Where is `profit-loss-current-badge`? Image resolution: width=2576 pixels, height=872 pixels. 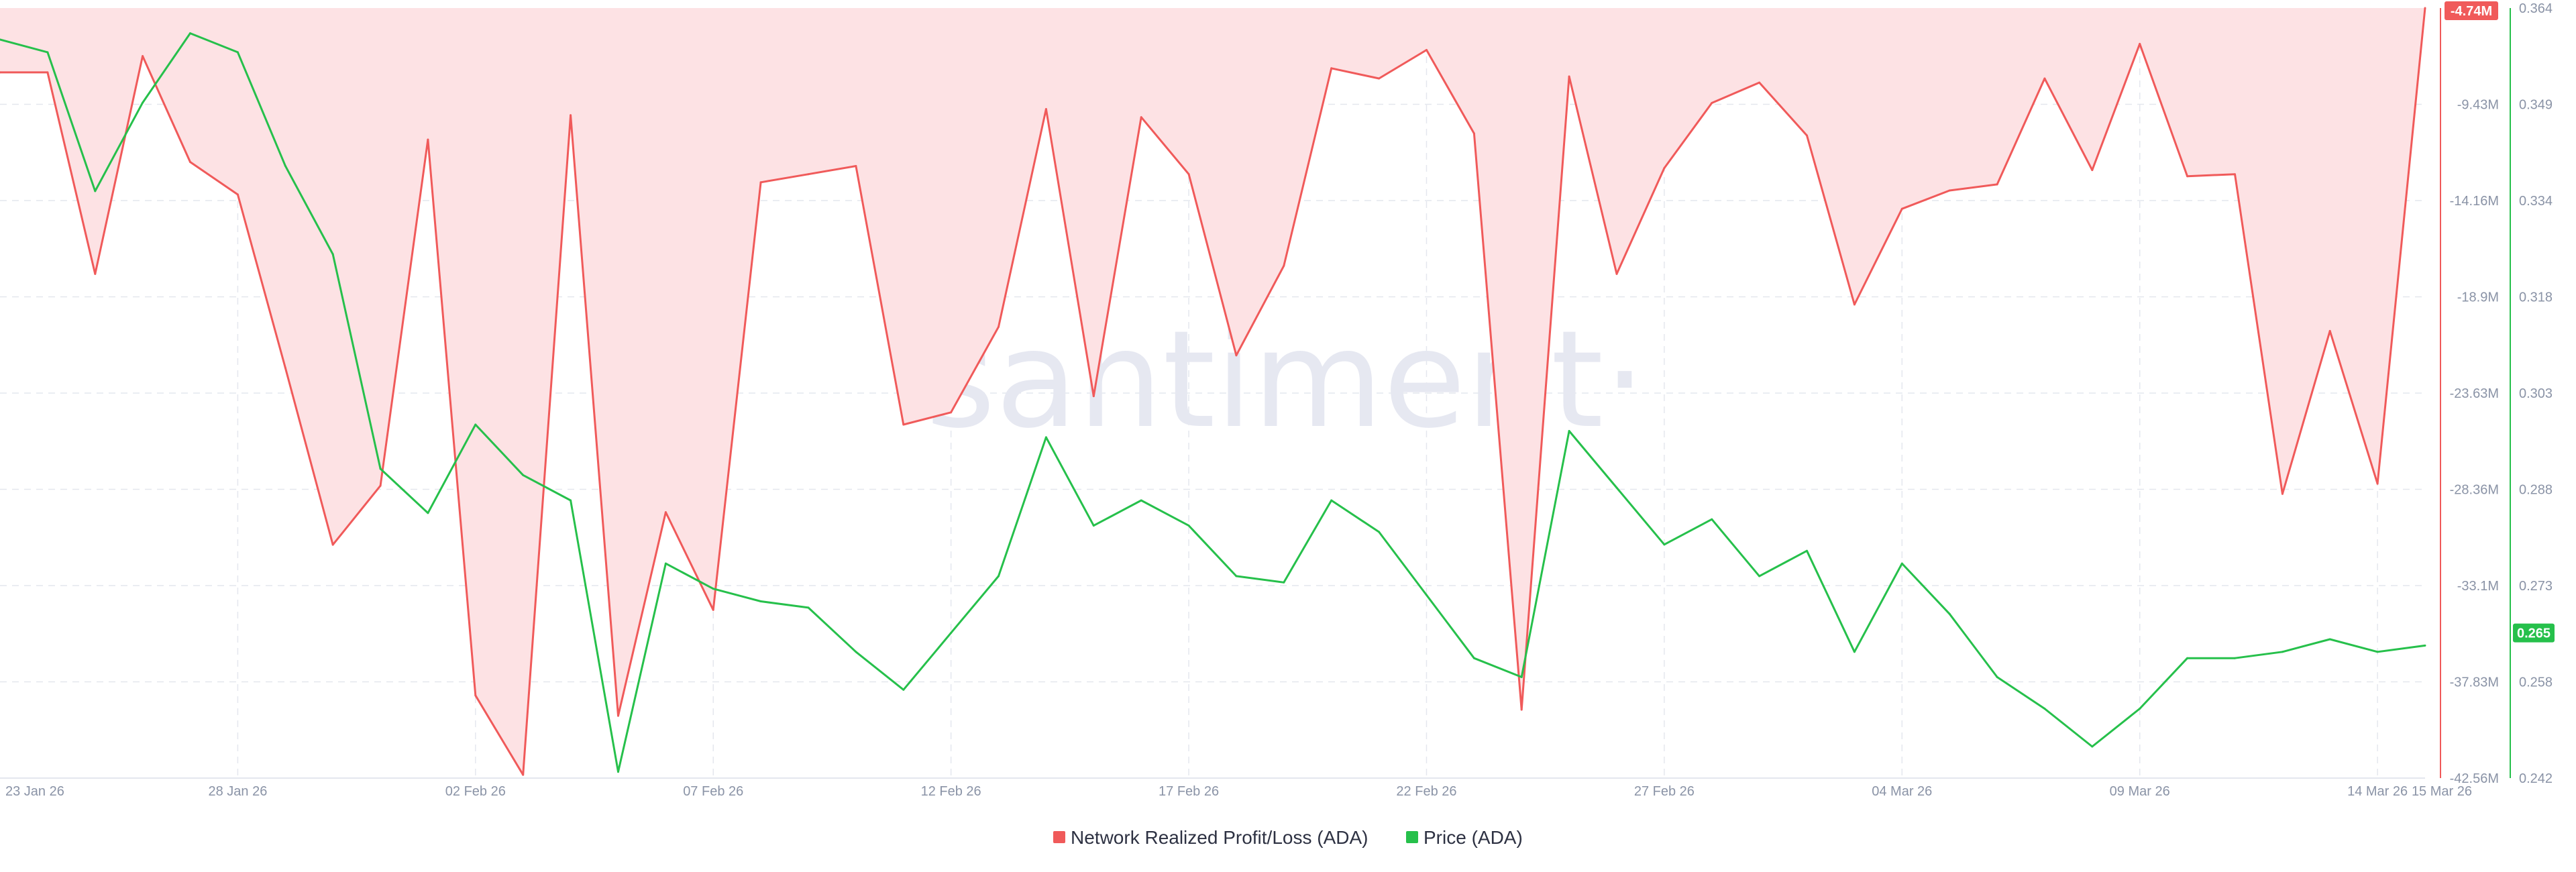 profit-loss-current-badge is located at coordinates (2471, 10).